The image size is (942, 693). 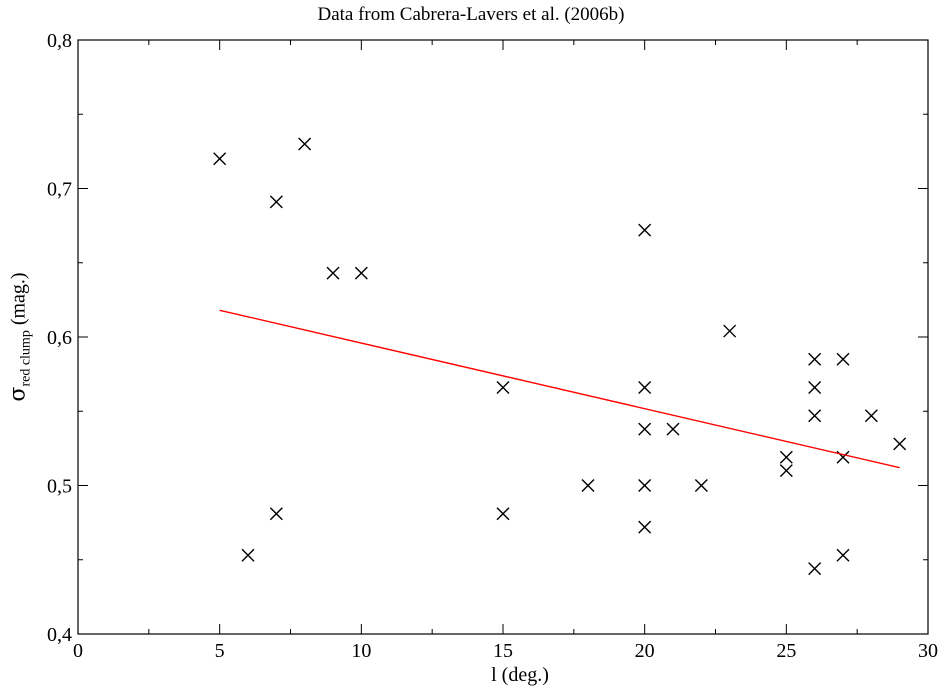 I want to click on y-axis-label-symbol: σ, so click(x=18, y=394).